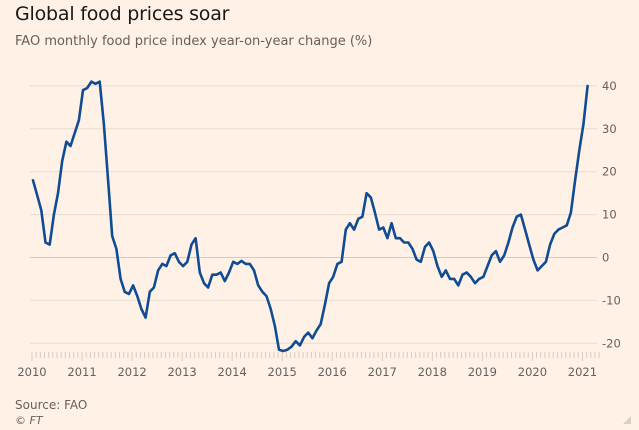 The height and width of the screenshot is (430, 639). Describe the element at coordinates (232, 372) in the screenshot. I see `x-tick-label: 2014` at that location.